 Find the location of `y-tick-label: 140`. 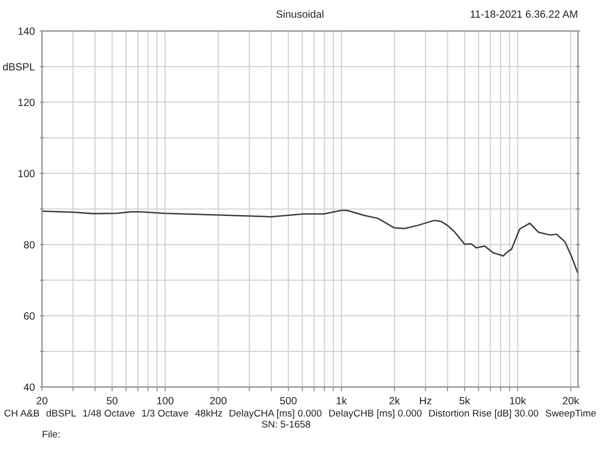

y-tick-label: 140 is located at coordinates (26, 31).